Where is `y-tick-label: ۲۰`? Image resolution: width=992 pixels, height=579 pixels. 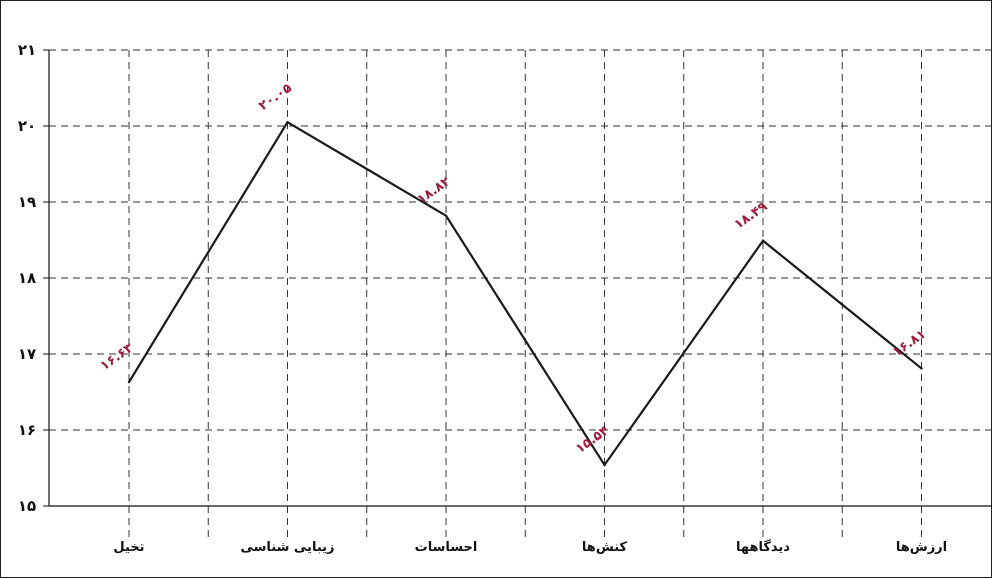 y-tick-label: ۲۰ is located at coordinates (27, 126).